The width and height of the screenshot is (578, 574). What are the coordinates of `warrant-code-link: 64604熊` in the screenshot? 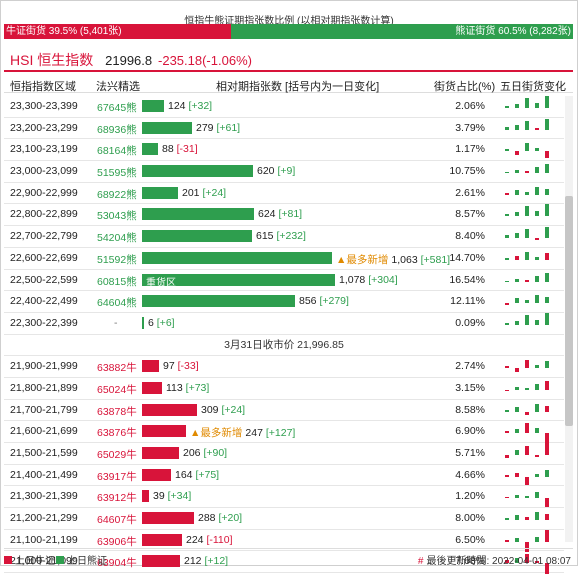 It's located at (117, 303).